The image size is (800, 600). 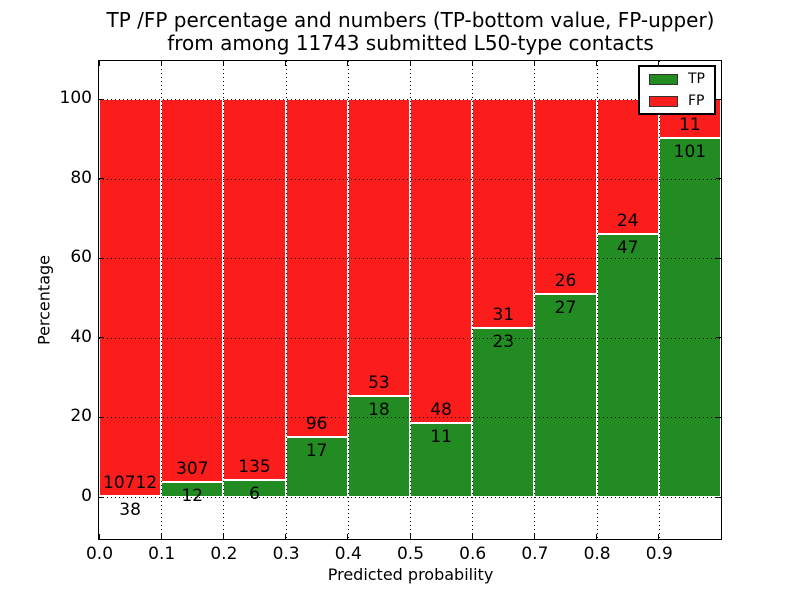 What do you see at coordinates (224, 554) in the screenshot?
I see `x-tick-label: 0.2` at bounding box center [224, 554].